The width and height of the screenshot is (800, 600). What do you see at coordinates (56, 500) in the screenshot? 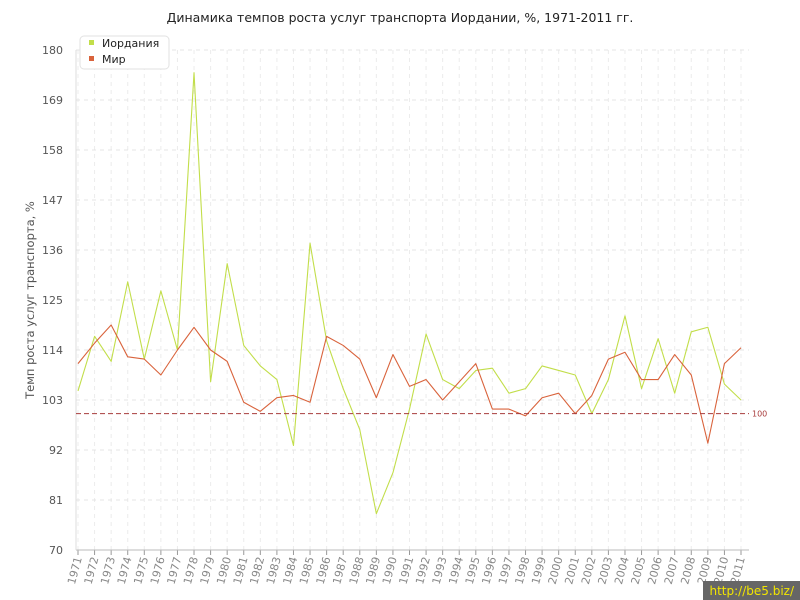
I see `y-tick-label: 81` at bounding box center [56, 500].